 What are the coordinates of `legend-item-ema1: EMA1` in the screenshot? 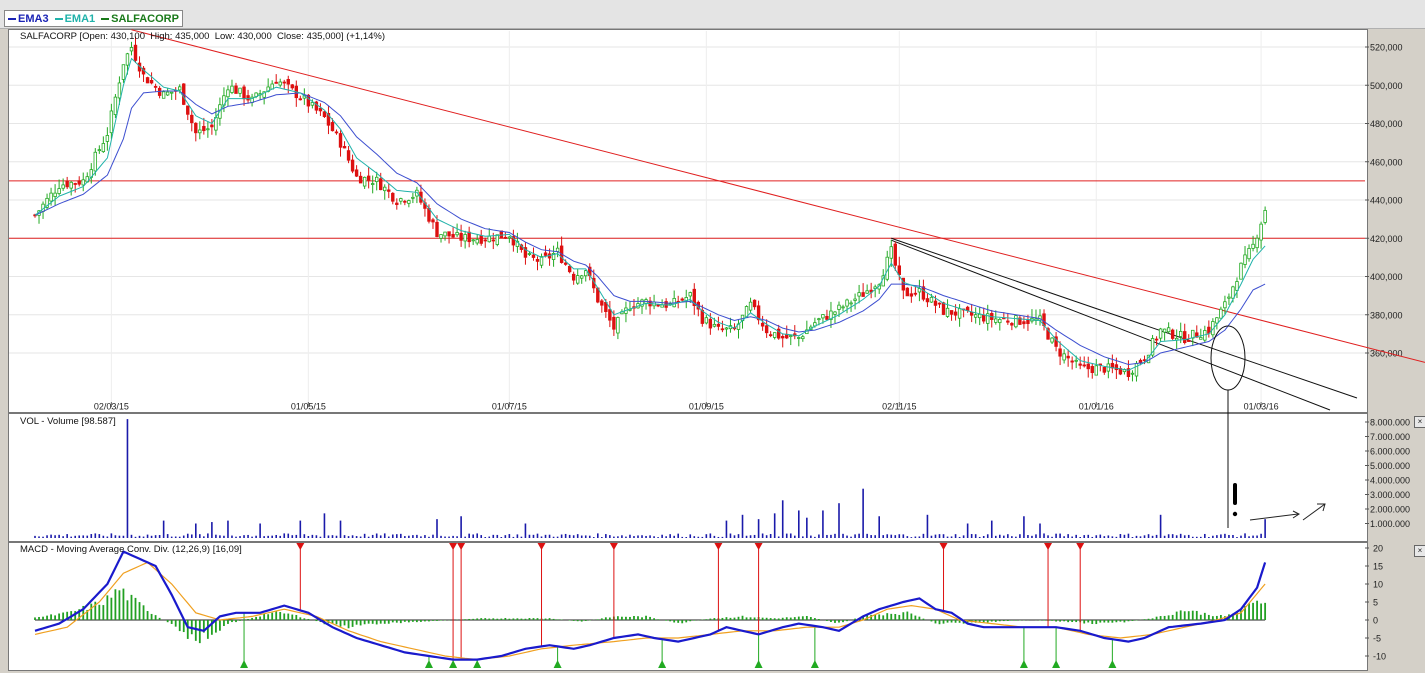 It's located at (74, 19).